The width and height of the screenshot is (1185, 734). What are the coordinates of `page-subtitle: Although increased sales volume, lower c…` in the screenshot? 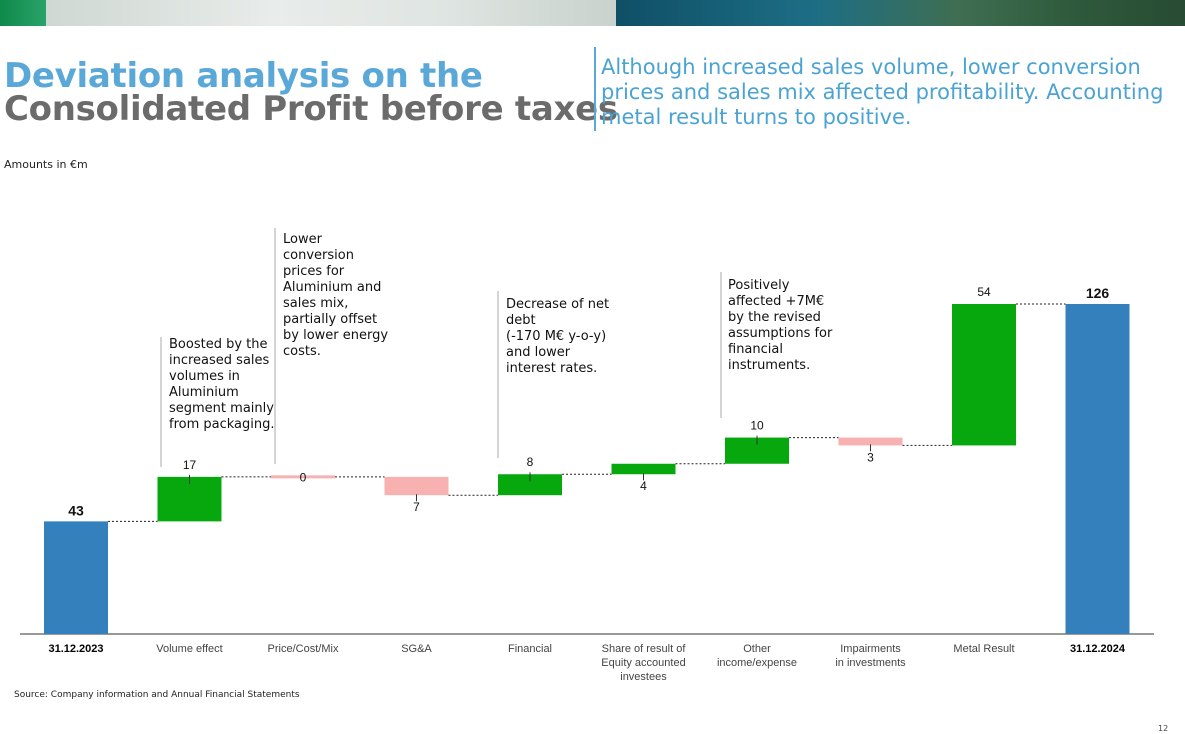 It's located at (882, 92).